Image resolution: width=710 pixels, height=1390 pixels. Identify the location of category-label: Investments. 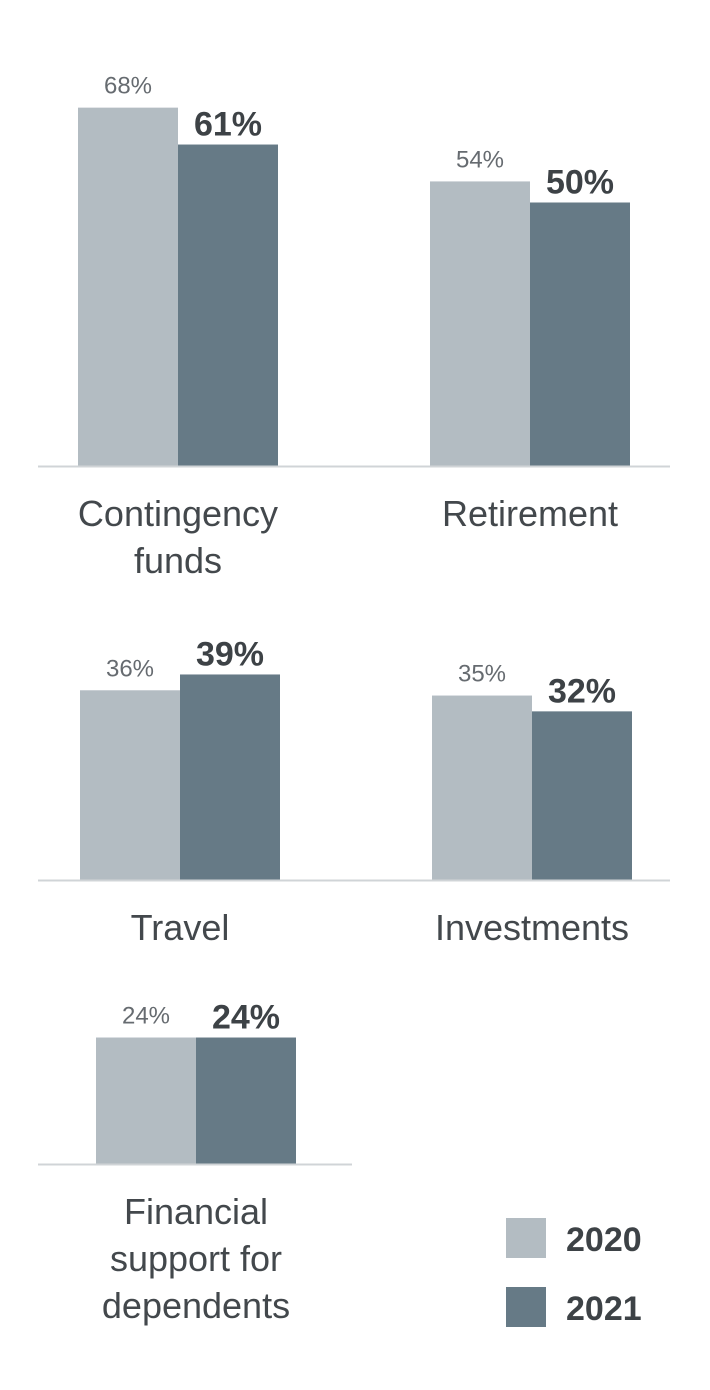
(532, 927).